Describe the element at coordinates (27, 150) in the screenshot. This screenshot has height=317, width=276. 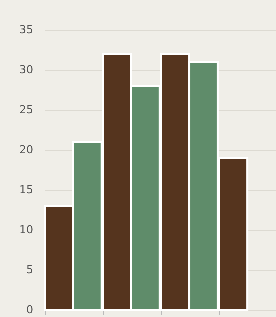
I see `y-tick-label: 20` at that location.